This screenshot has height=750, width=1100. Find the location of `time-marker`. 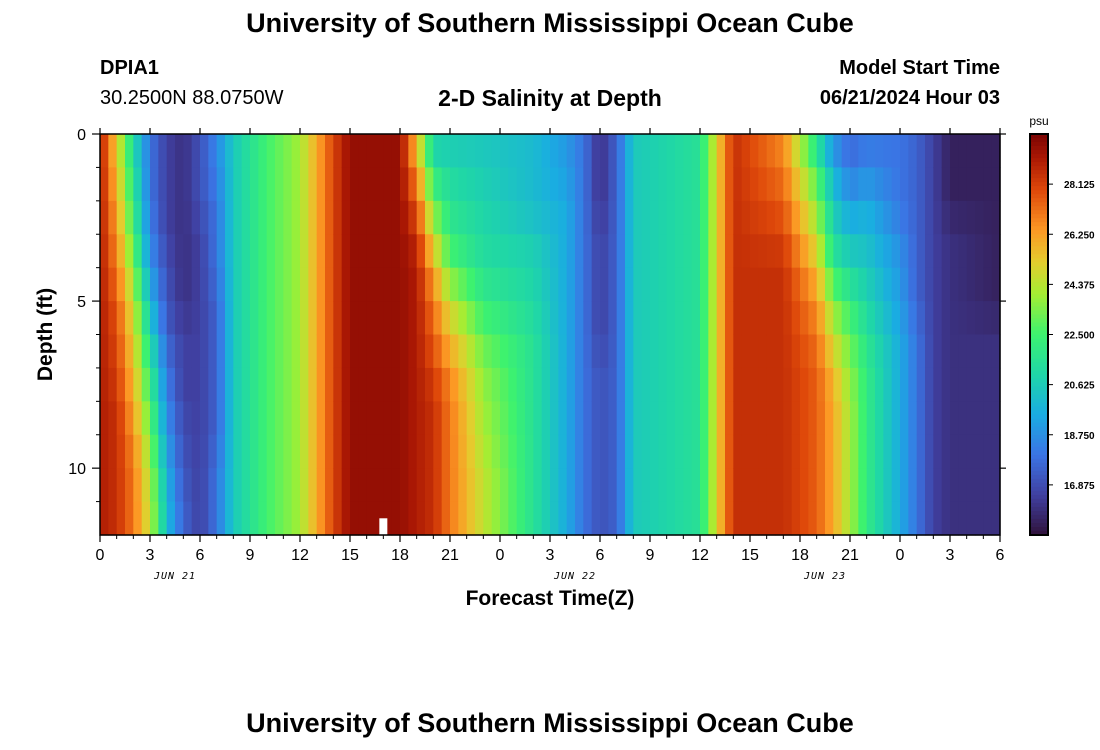

time-marker is located at coordinates (383, 526).